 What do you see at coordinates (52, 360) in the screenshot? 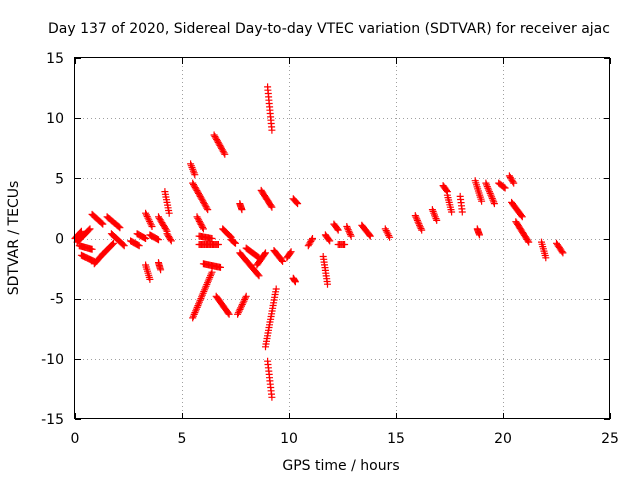
I see `y-tick-label: -10` at bounding box center [52, 360].